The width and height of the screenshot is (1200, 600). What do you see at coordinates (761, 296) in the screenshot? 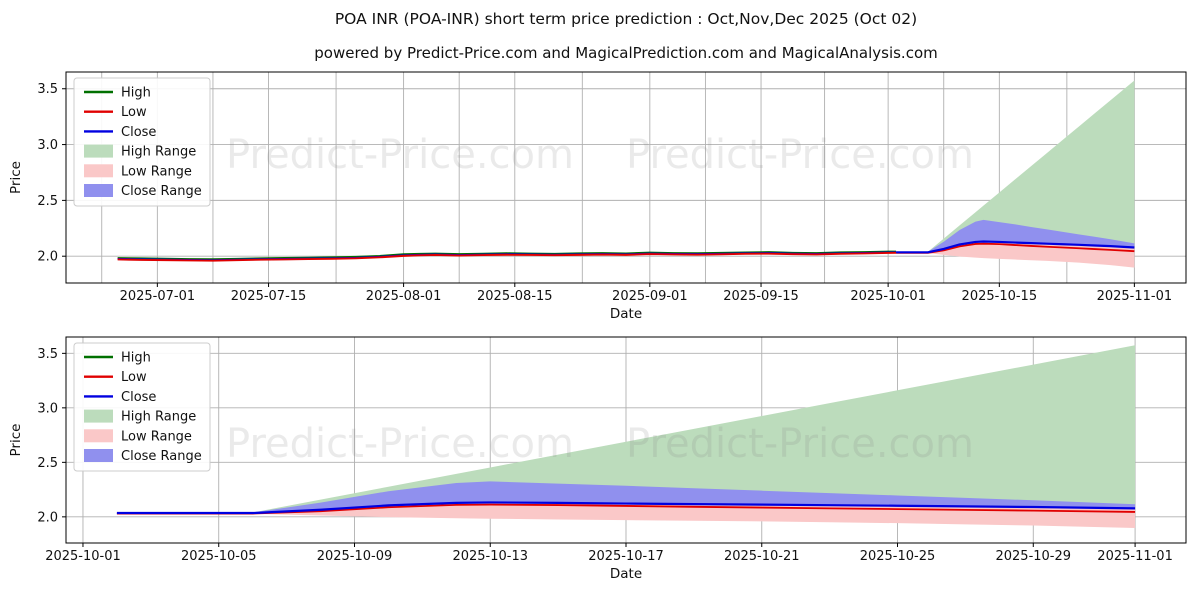
I see `x-tick-label: 2025-09-15` at bounding box center [761, 296].